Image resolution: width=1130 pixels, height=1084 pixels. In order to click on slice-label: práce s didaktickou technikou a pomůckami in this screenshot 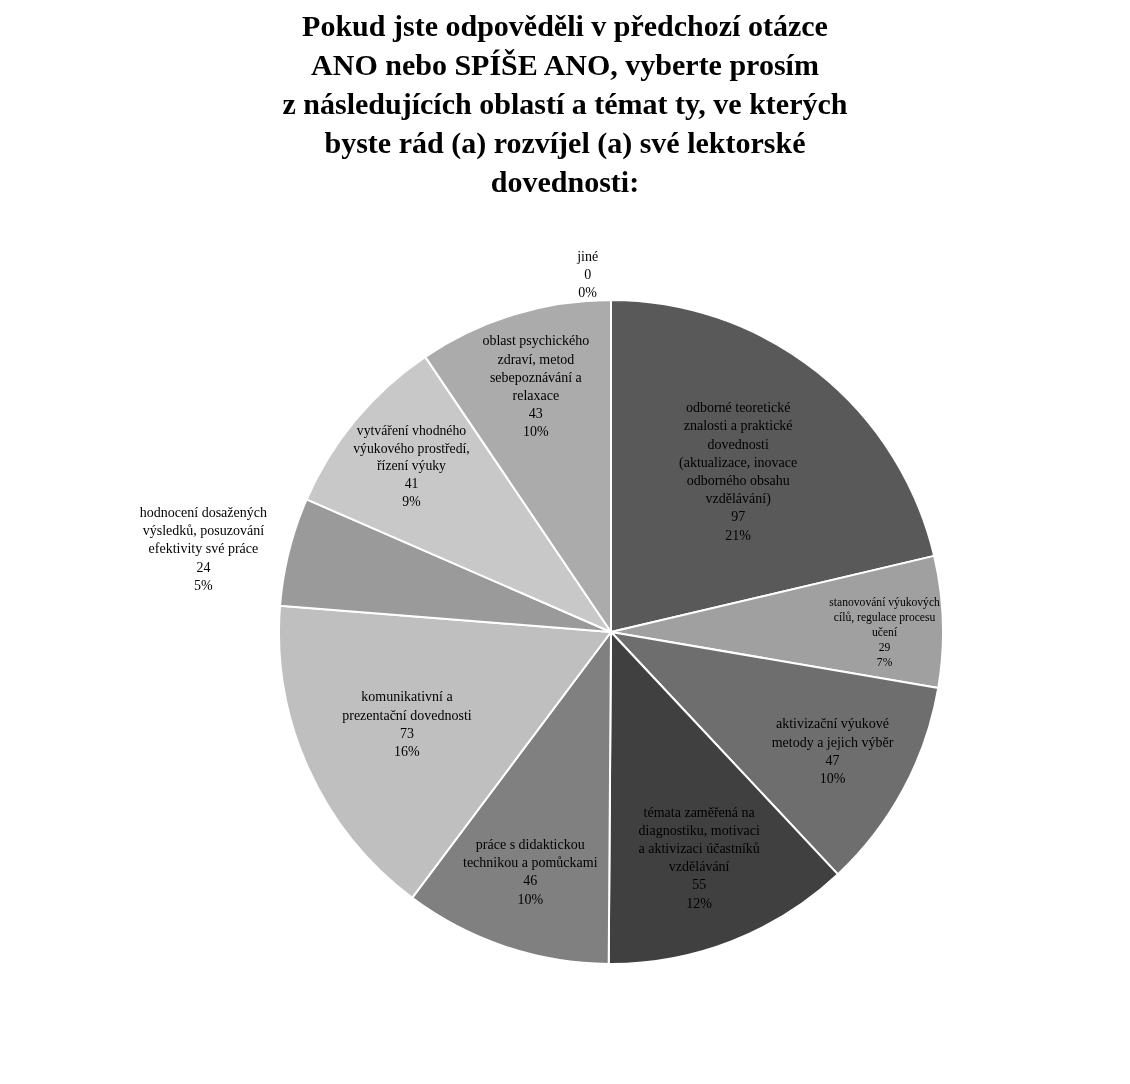, I will do `click(530, 853)`.